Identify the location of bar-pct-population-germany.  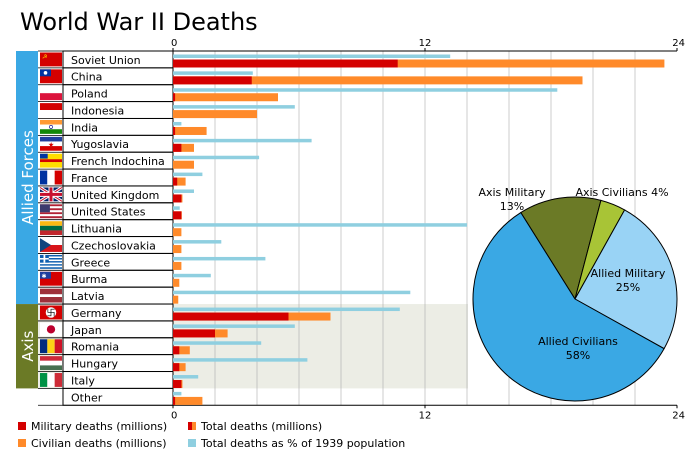
(286, 309).